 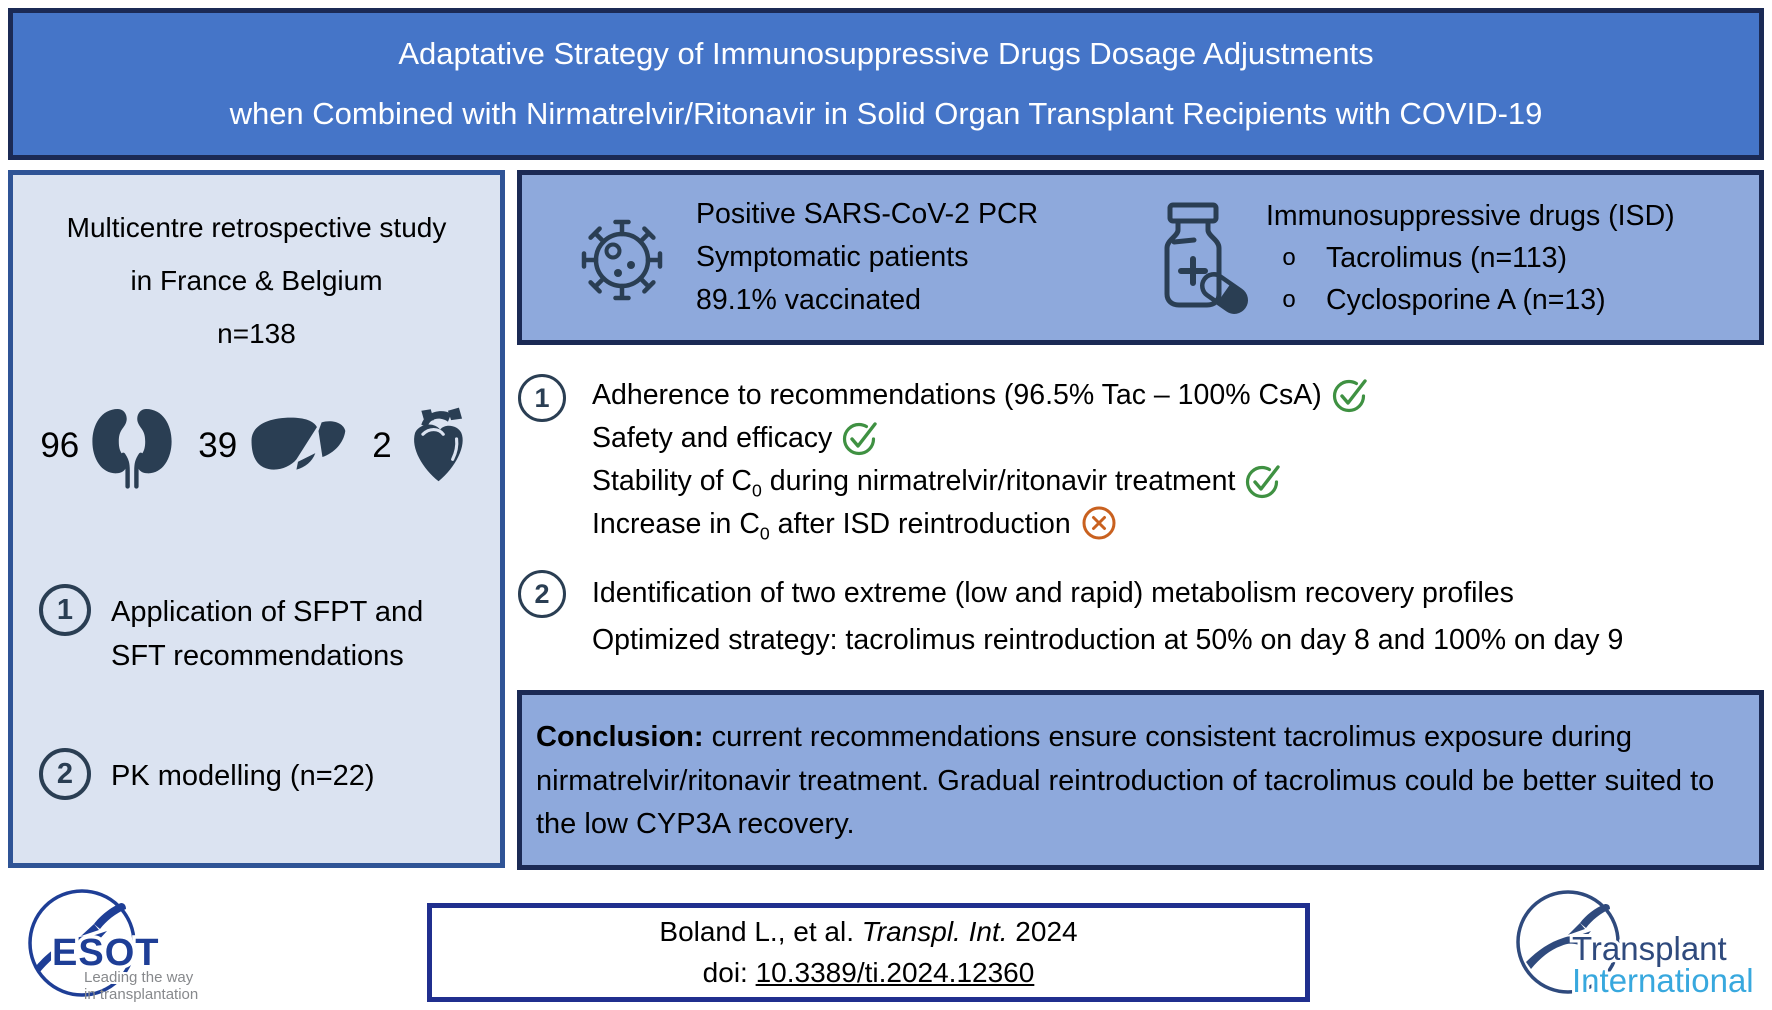 I want to click on isd-cyclosporine-label: Cyclosporine A (n=13), so click(x=1466, y=299).